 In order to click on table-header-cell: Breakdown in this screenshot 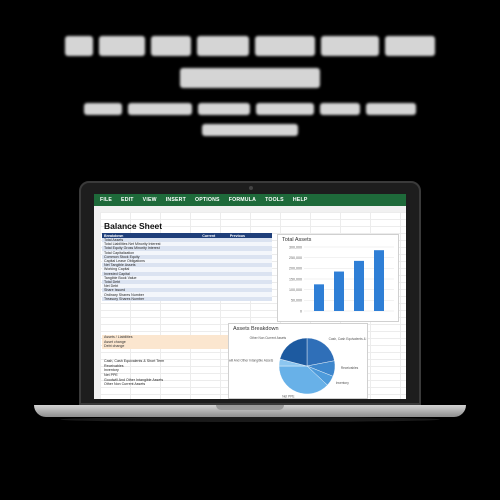, I will do `click(151, 235)`.